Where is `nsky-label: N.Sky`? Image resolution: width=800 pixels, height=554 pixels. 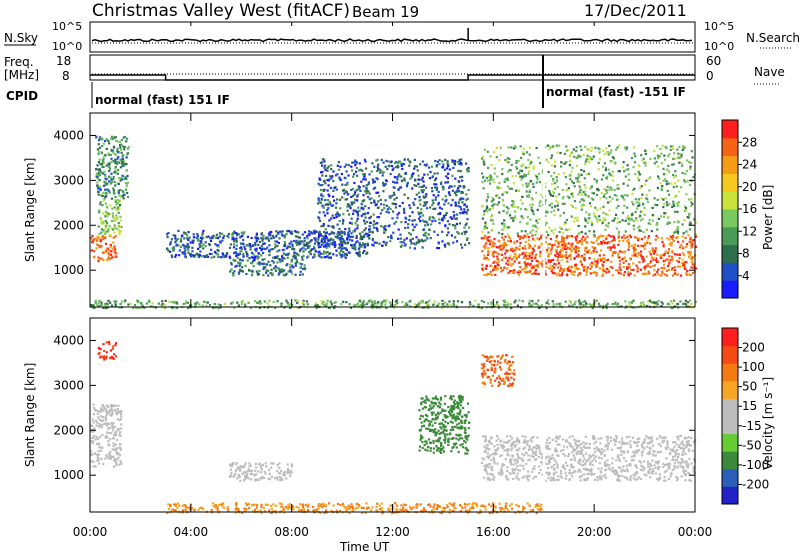
nsky-label: N.Sky is located at coordinates (21, 38).